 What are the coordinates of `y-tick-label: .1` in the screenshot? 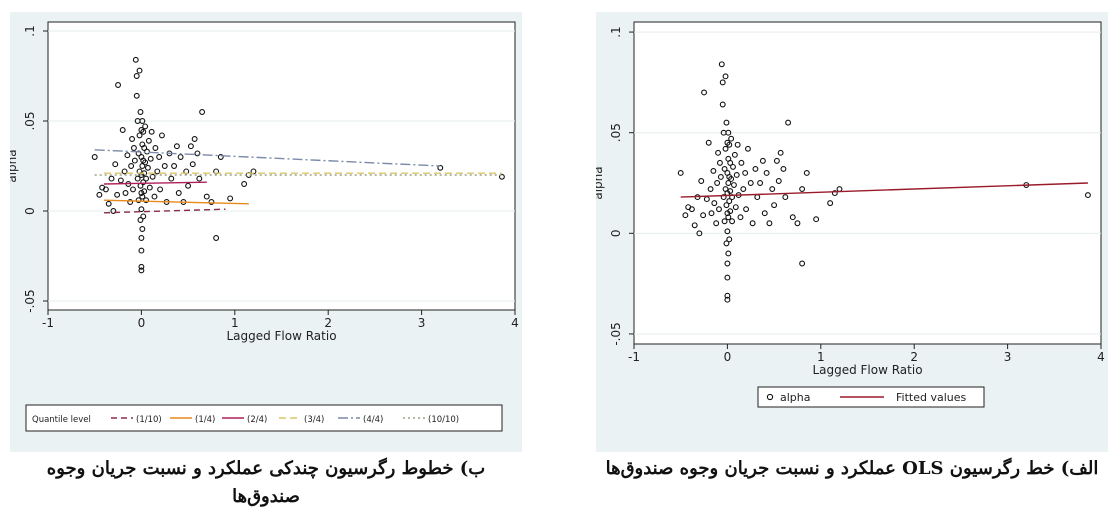 It's located at (616, 31).